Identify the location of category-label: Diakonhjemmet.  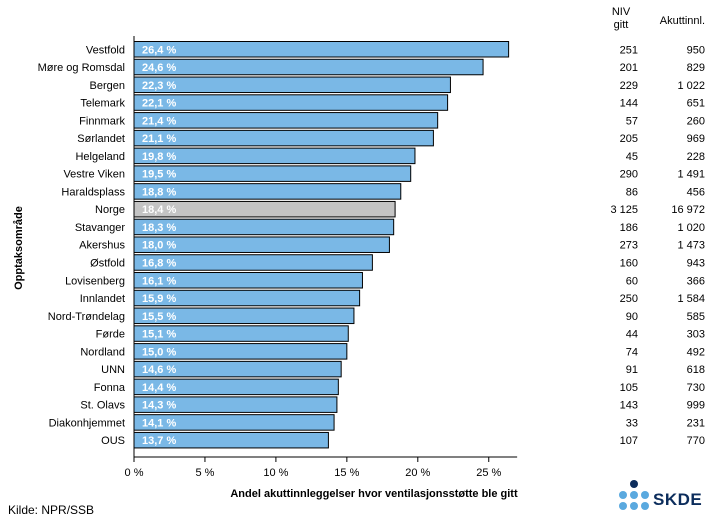
(87, 423).